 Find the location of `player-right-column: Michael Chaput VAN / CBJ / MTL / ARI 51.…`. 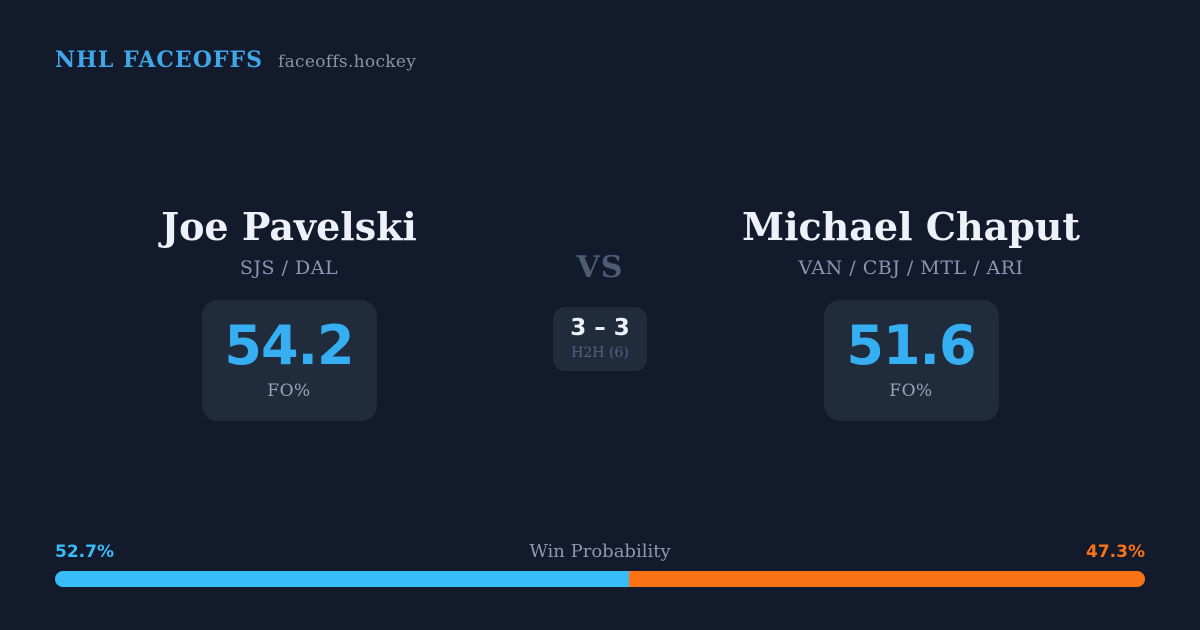

player-right-column: Michael Chaput VAN / CBJ / MTL / ARI 51.… is located at coordinates (911, 313).